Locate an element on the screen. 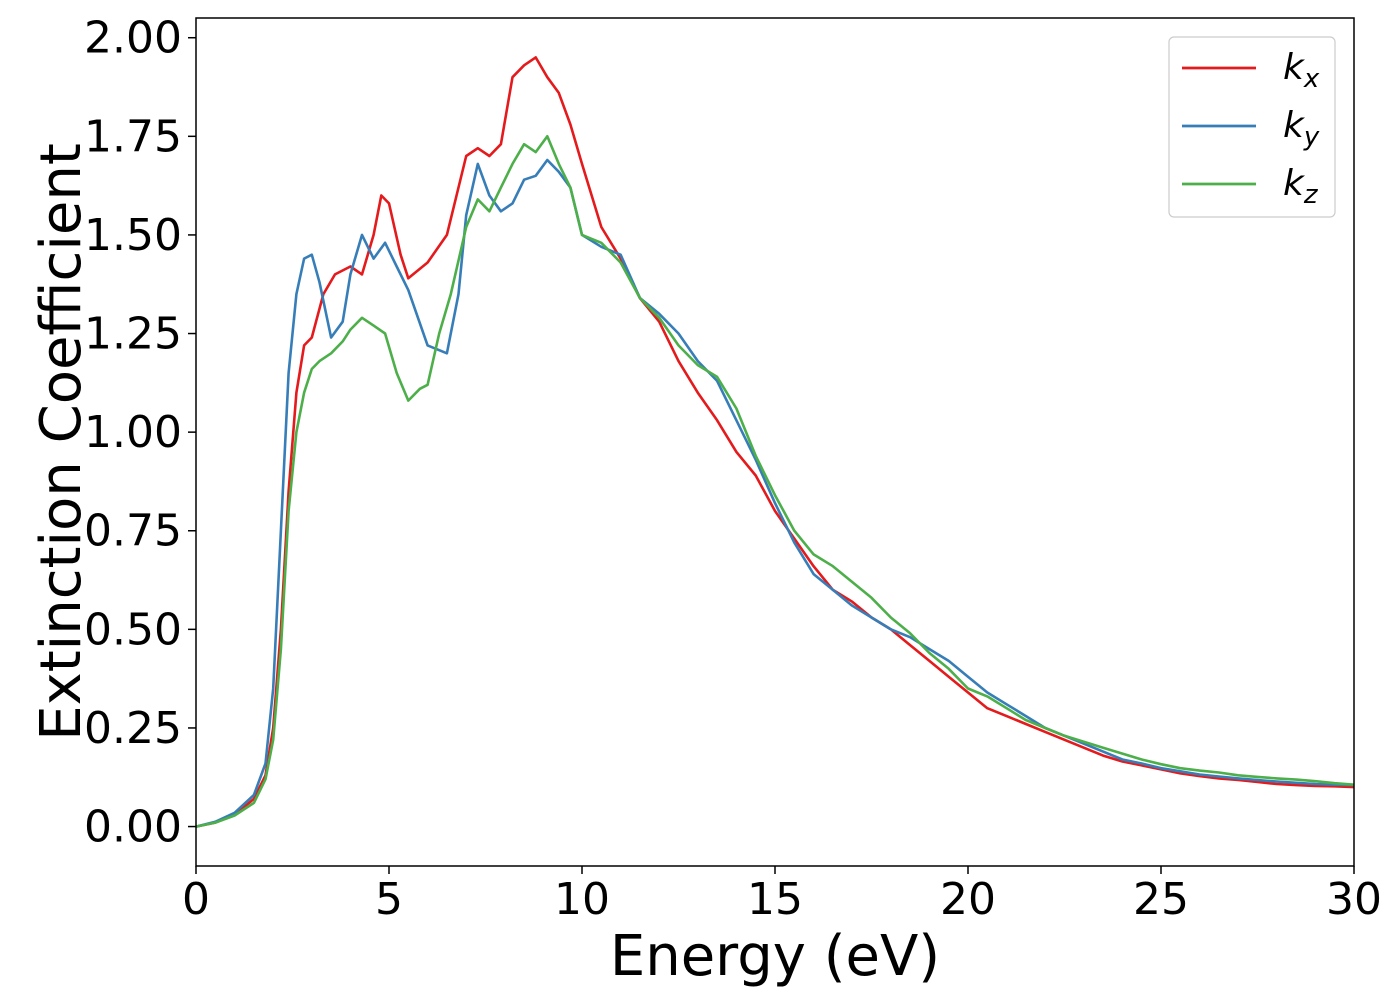 The height and width of the screenshot is (1000, 1400). x-tick-label: 25 is located at coordinates (1161, 899).